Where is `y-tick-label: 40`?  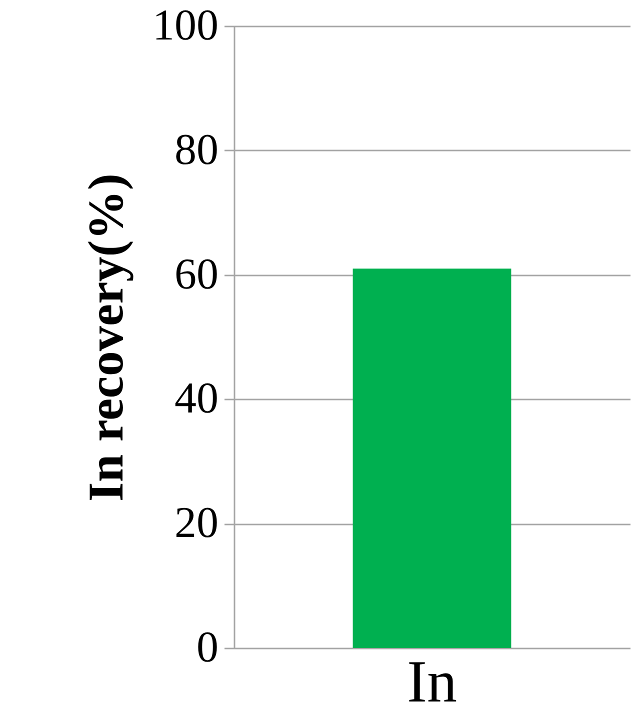
y-tick-label: 40 is located at coordinates (196, 398).